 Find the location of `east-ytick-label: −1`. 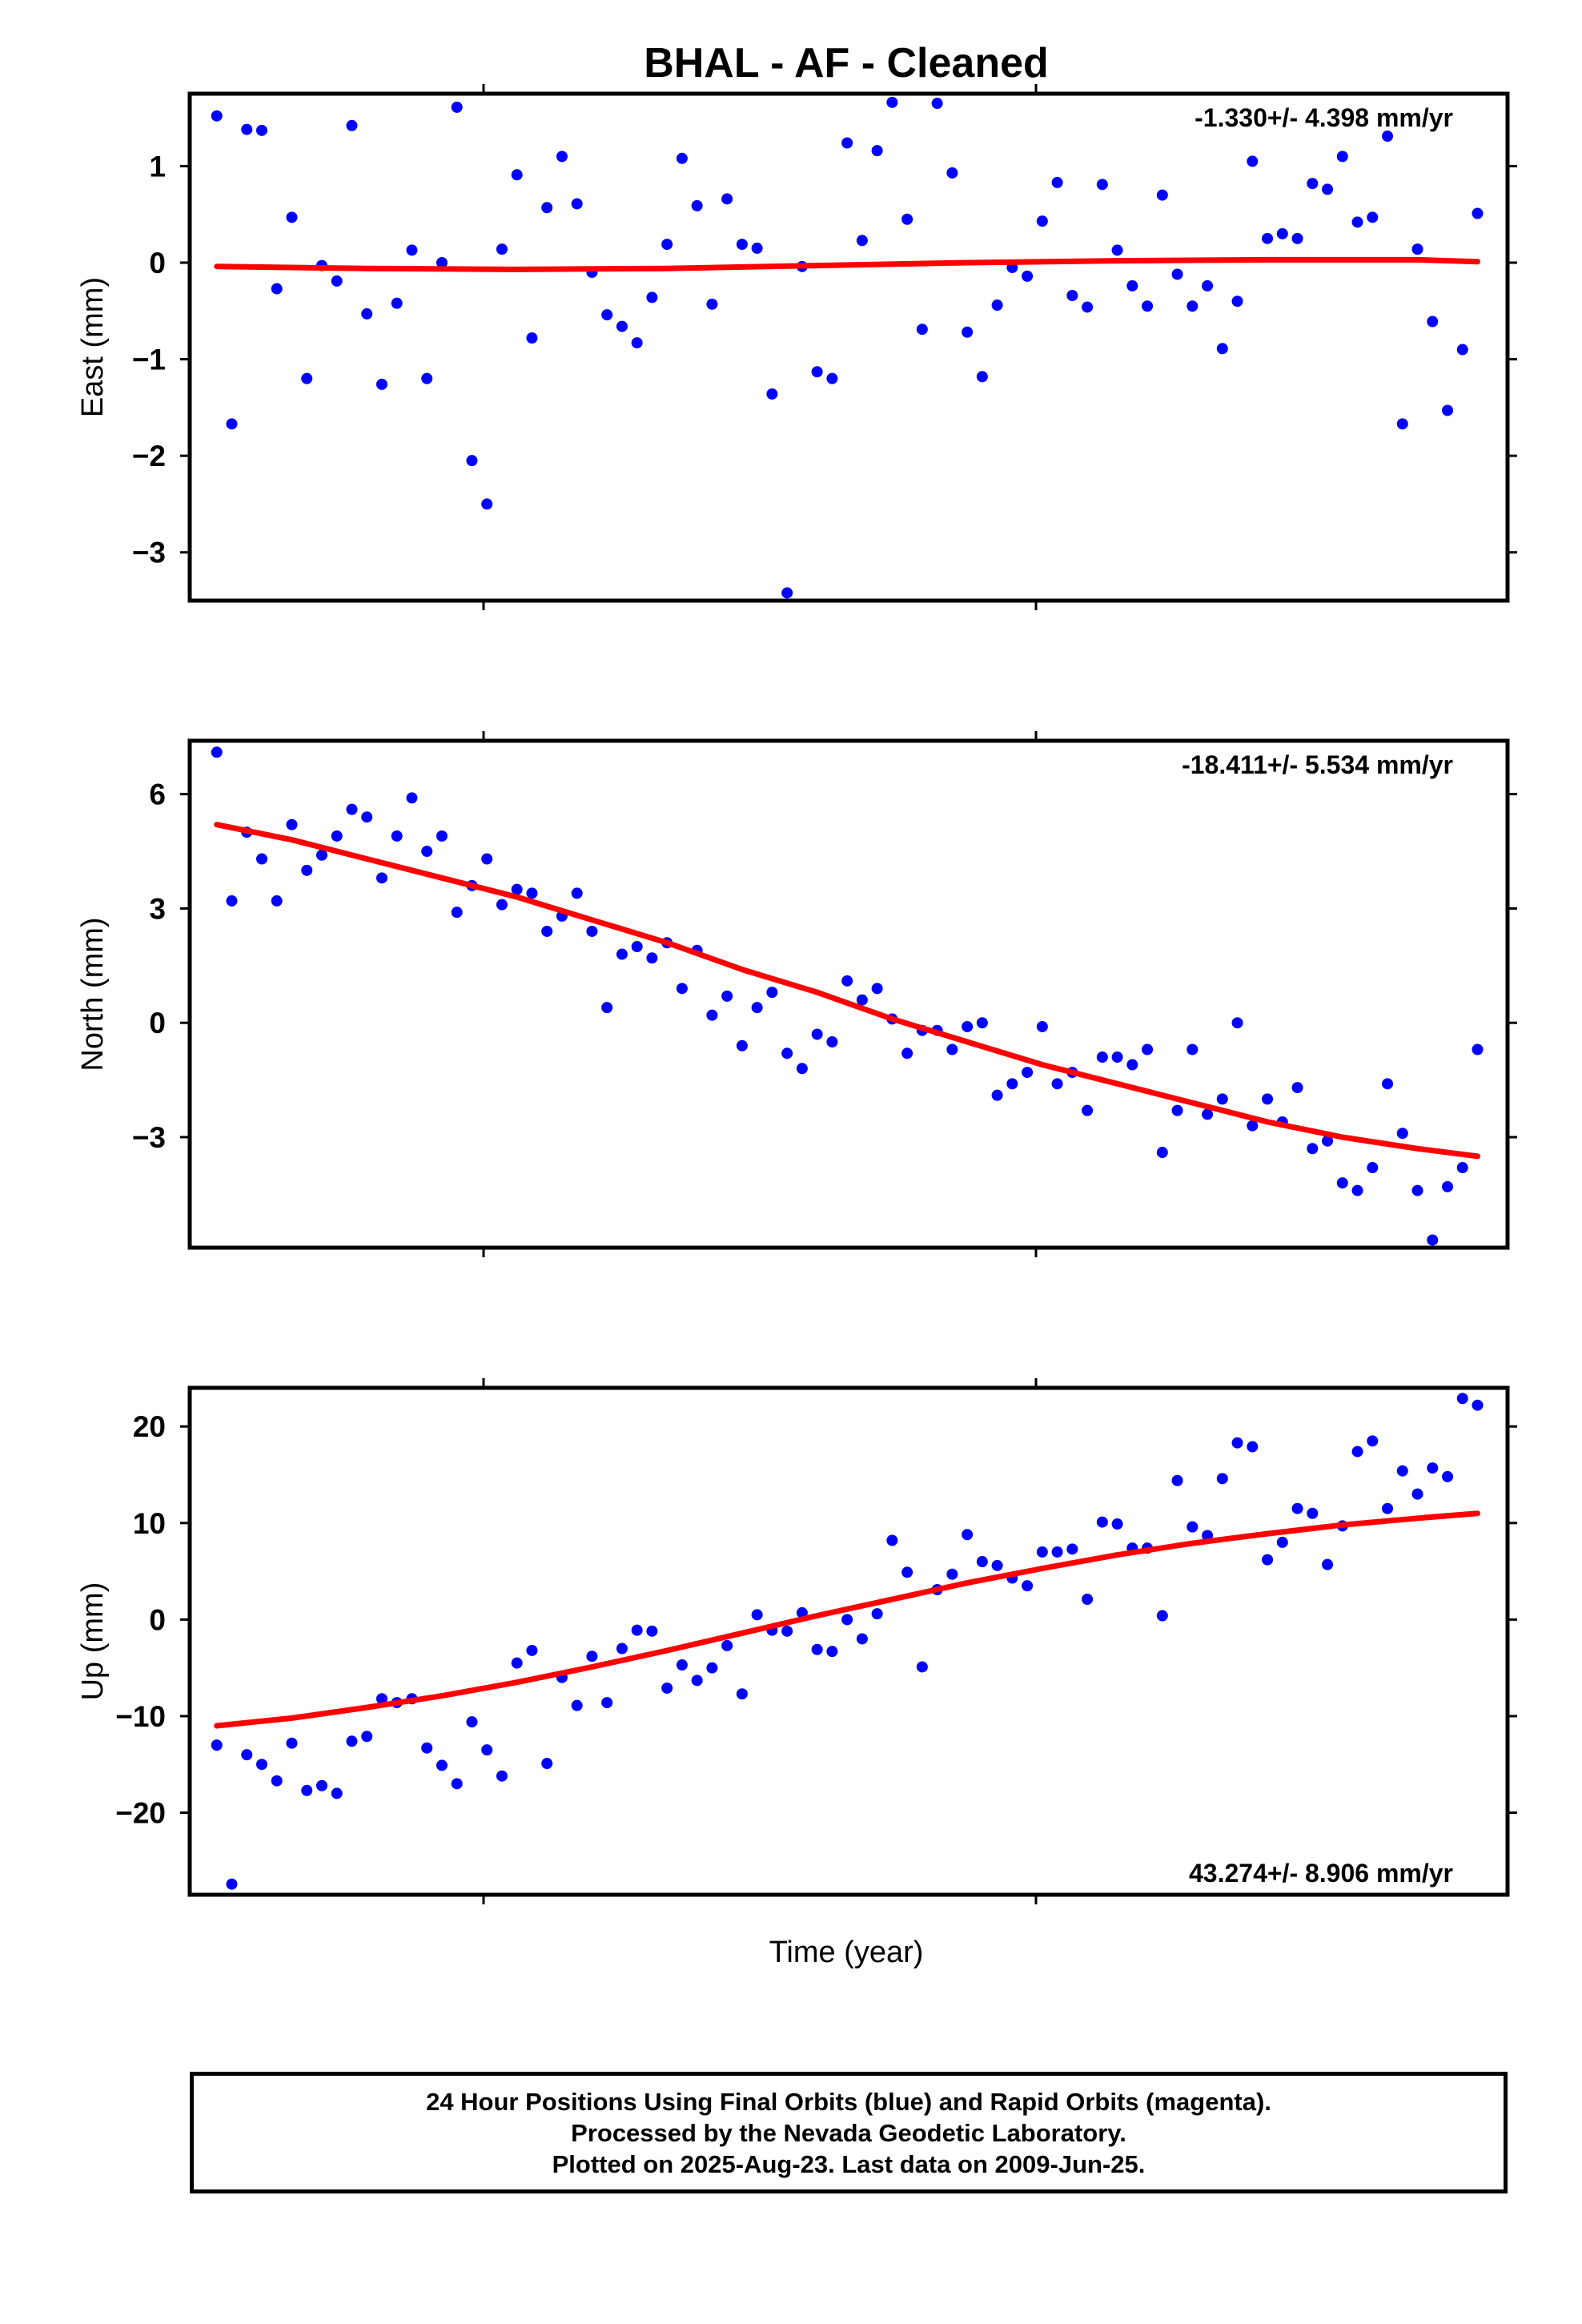

east-ytick-label: −1 is located at coordinates (149, 360).